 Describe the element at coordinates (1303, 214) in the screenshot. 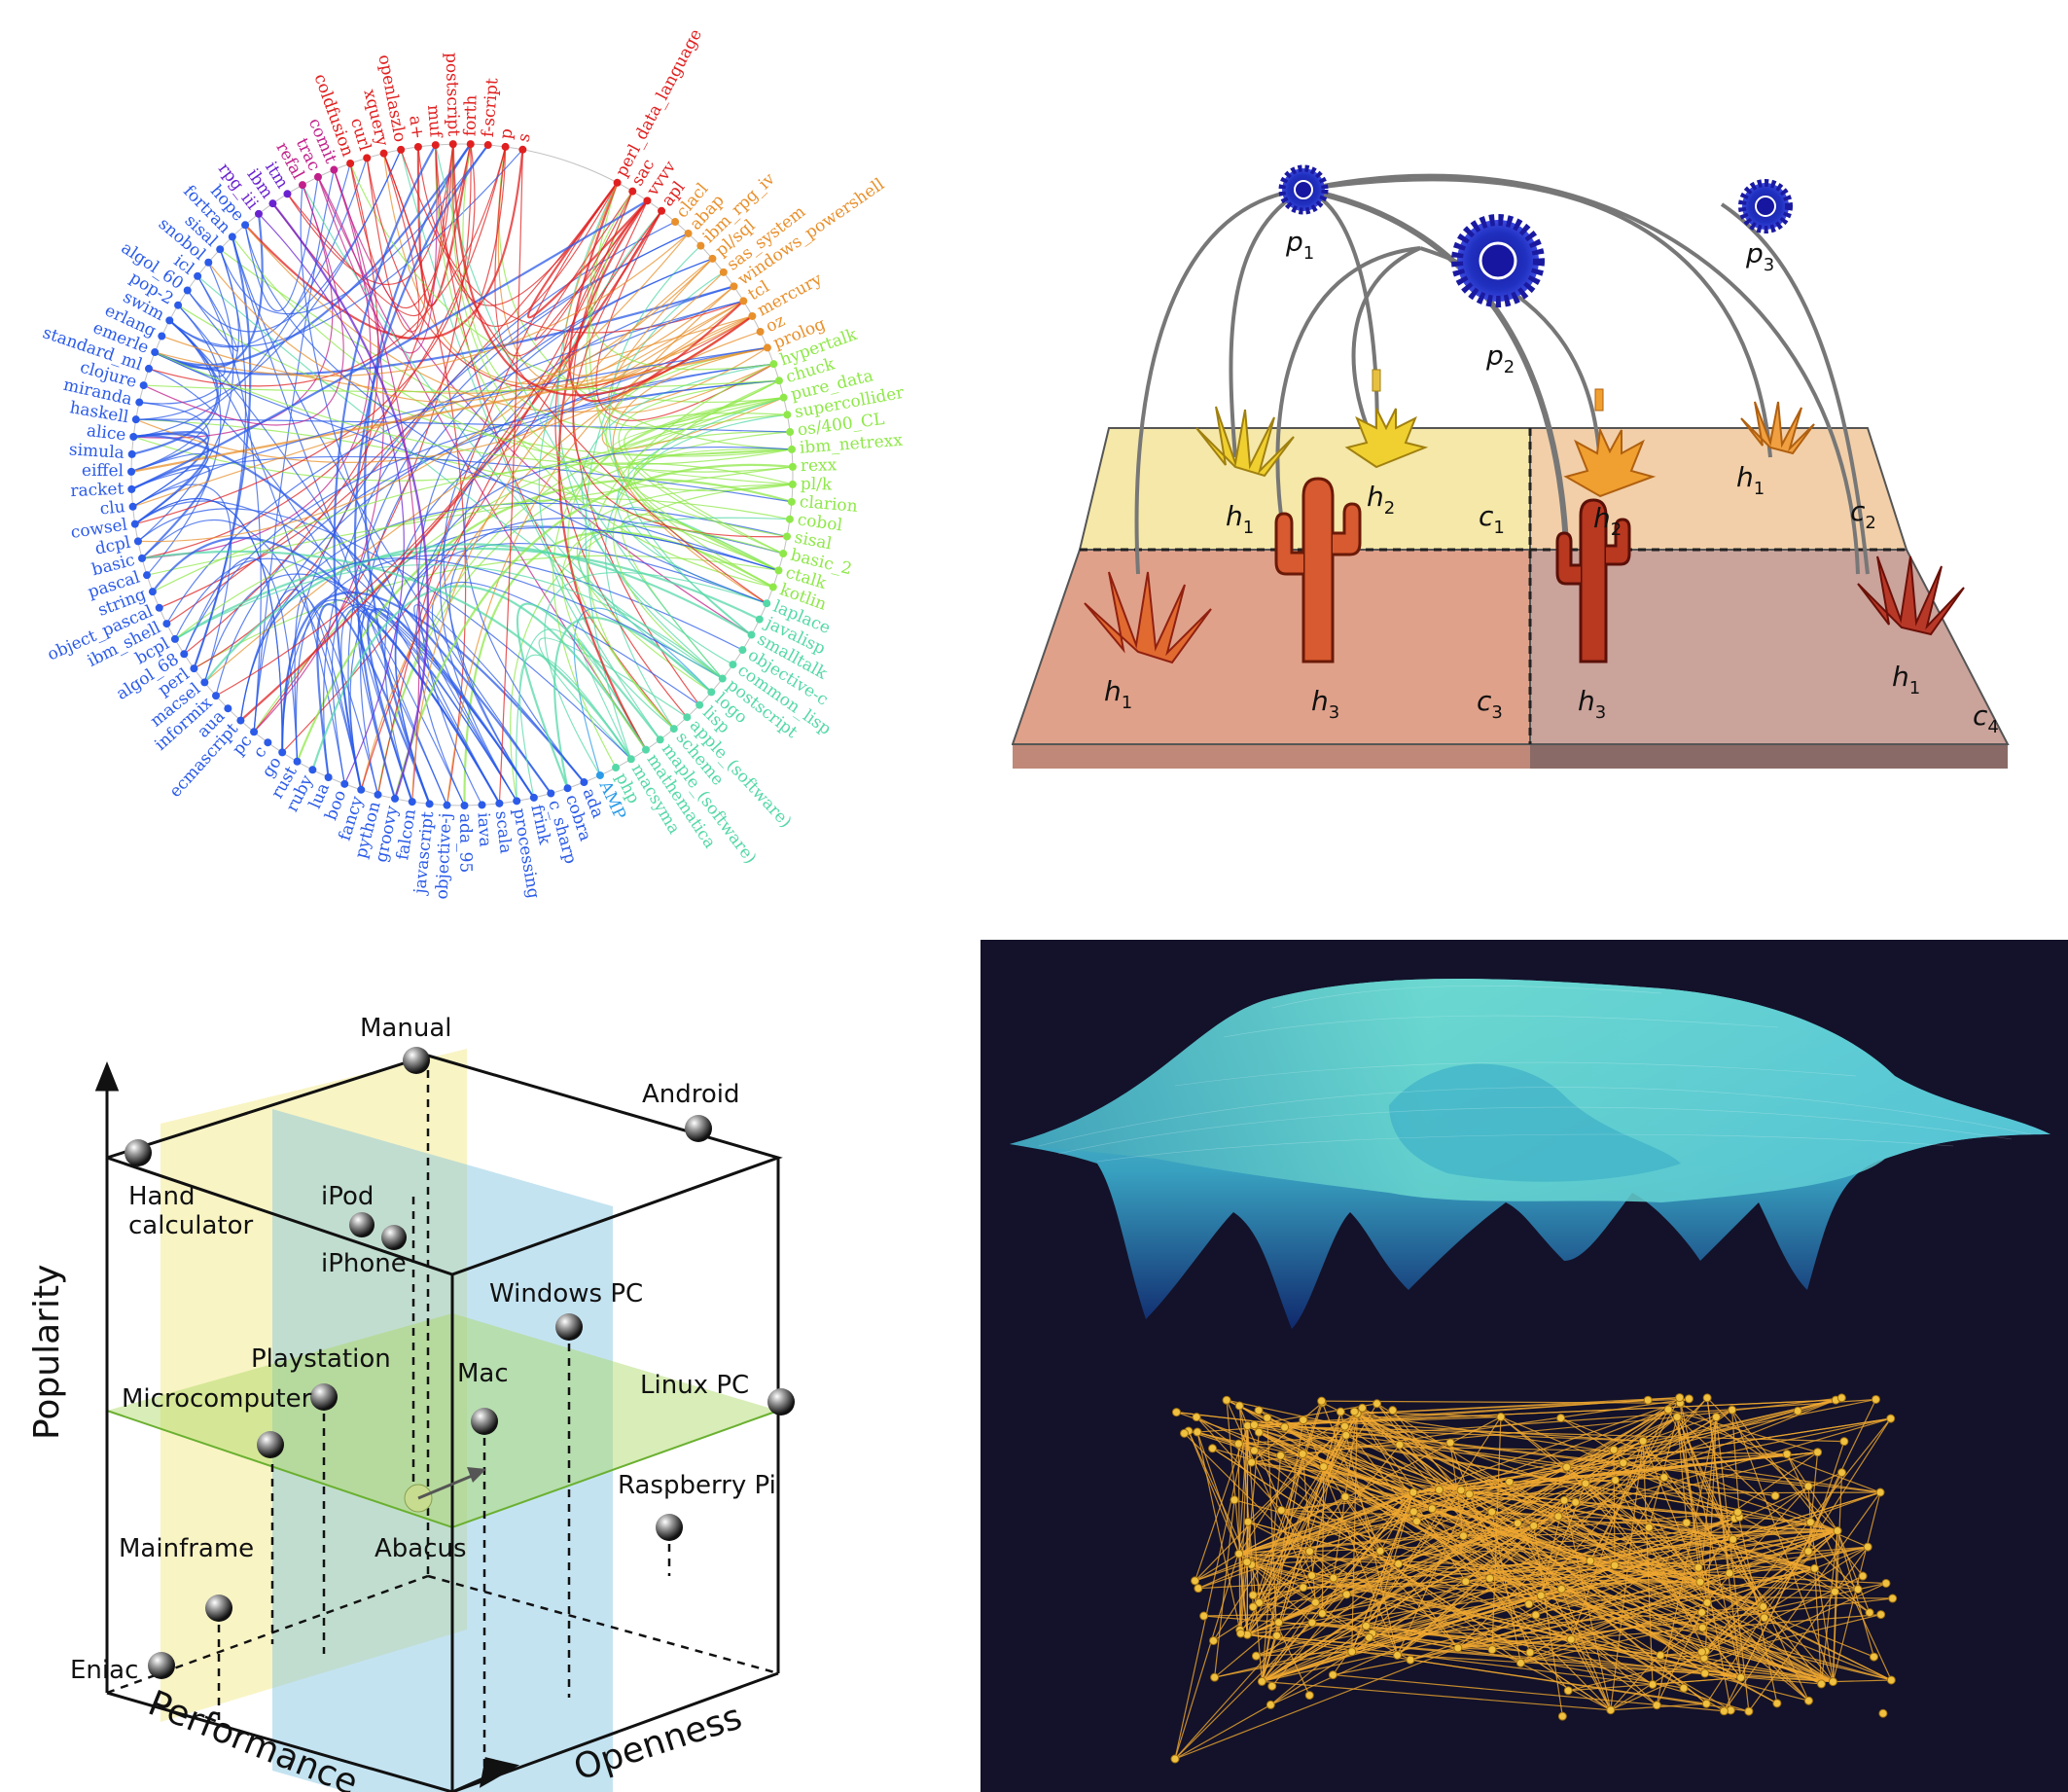

I see `pollinator-p1: p1` at that location.